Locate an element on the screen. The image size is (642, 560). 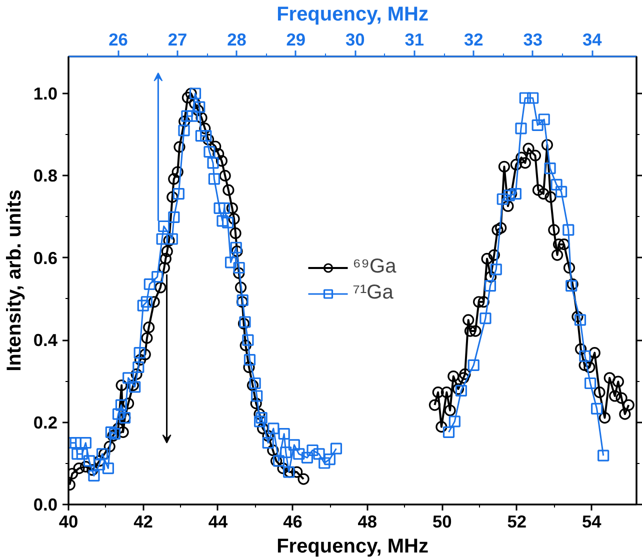
x2-tick-label: 33 is located at coordinates (533, 40).